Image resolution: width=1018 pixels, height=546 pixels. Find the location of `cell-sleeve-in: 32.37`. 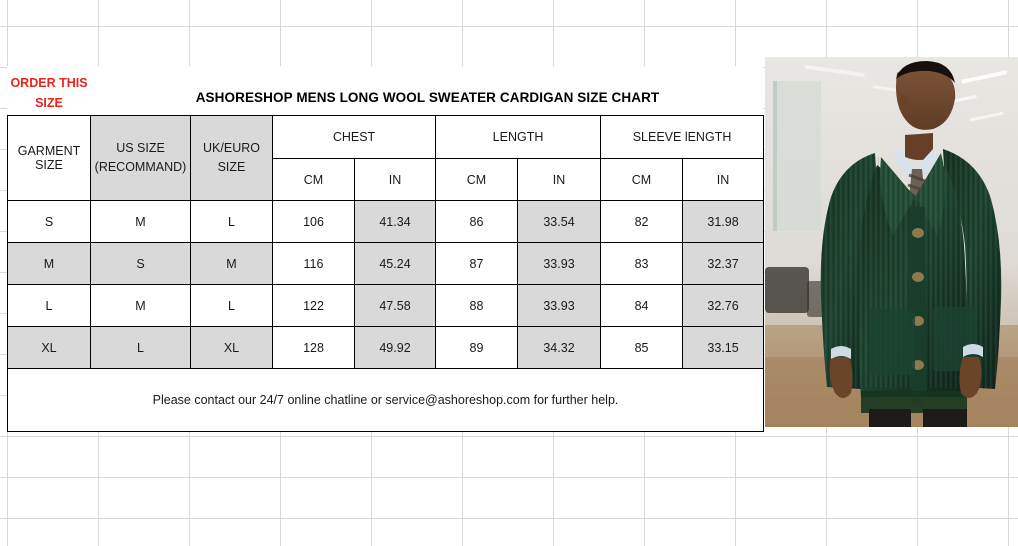

cell-sleeve-in: 32.37 is located at coordinates (723, 263).